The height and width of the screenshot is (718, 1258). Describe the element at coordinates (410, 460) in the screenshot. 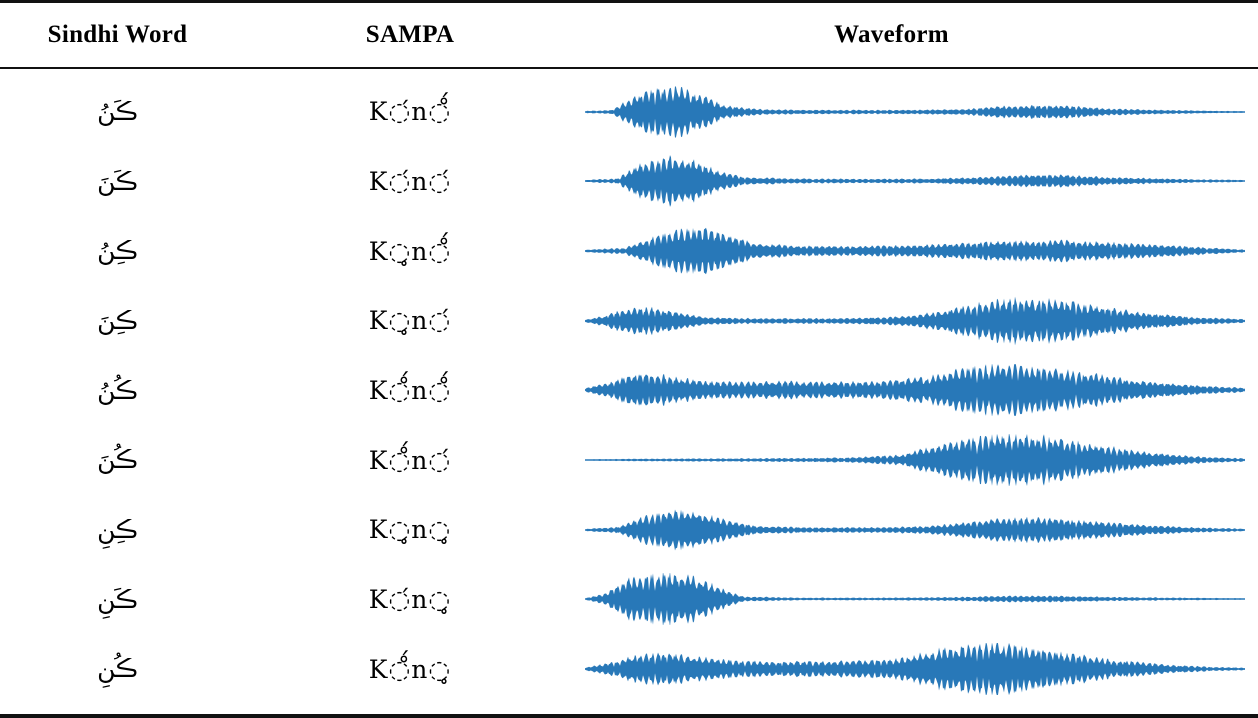

I see `sampa-transcription: K◌̊́n◌́` at that location.